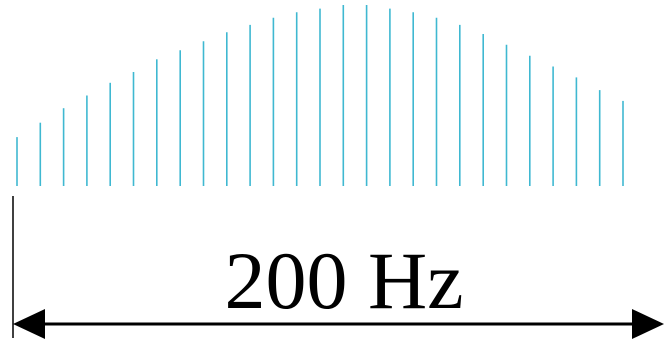  What do you see at coordinates (343, 280) in the screenshot?
I see `bandwidth-label: 200 Hz` at bounding box center [343, 280].